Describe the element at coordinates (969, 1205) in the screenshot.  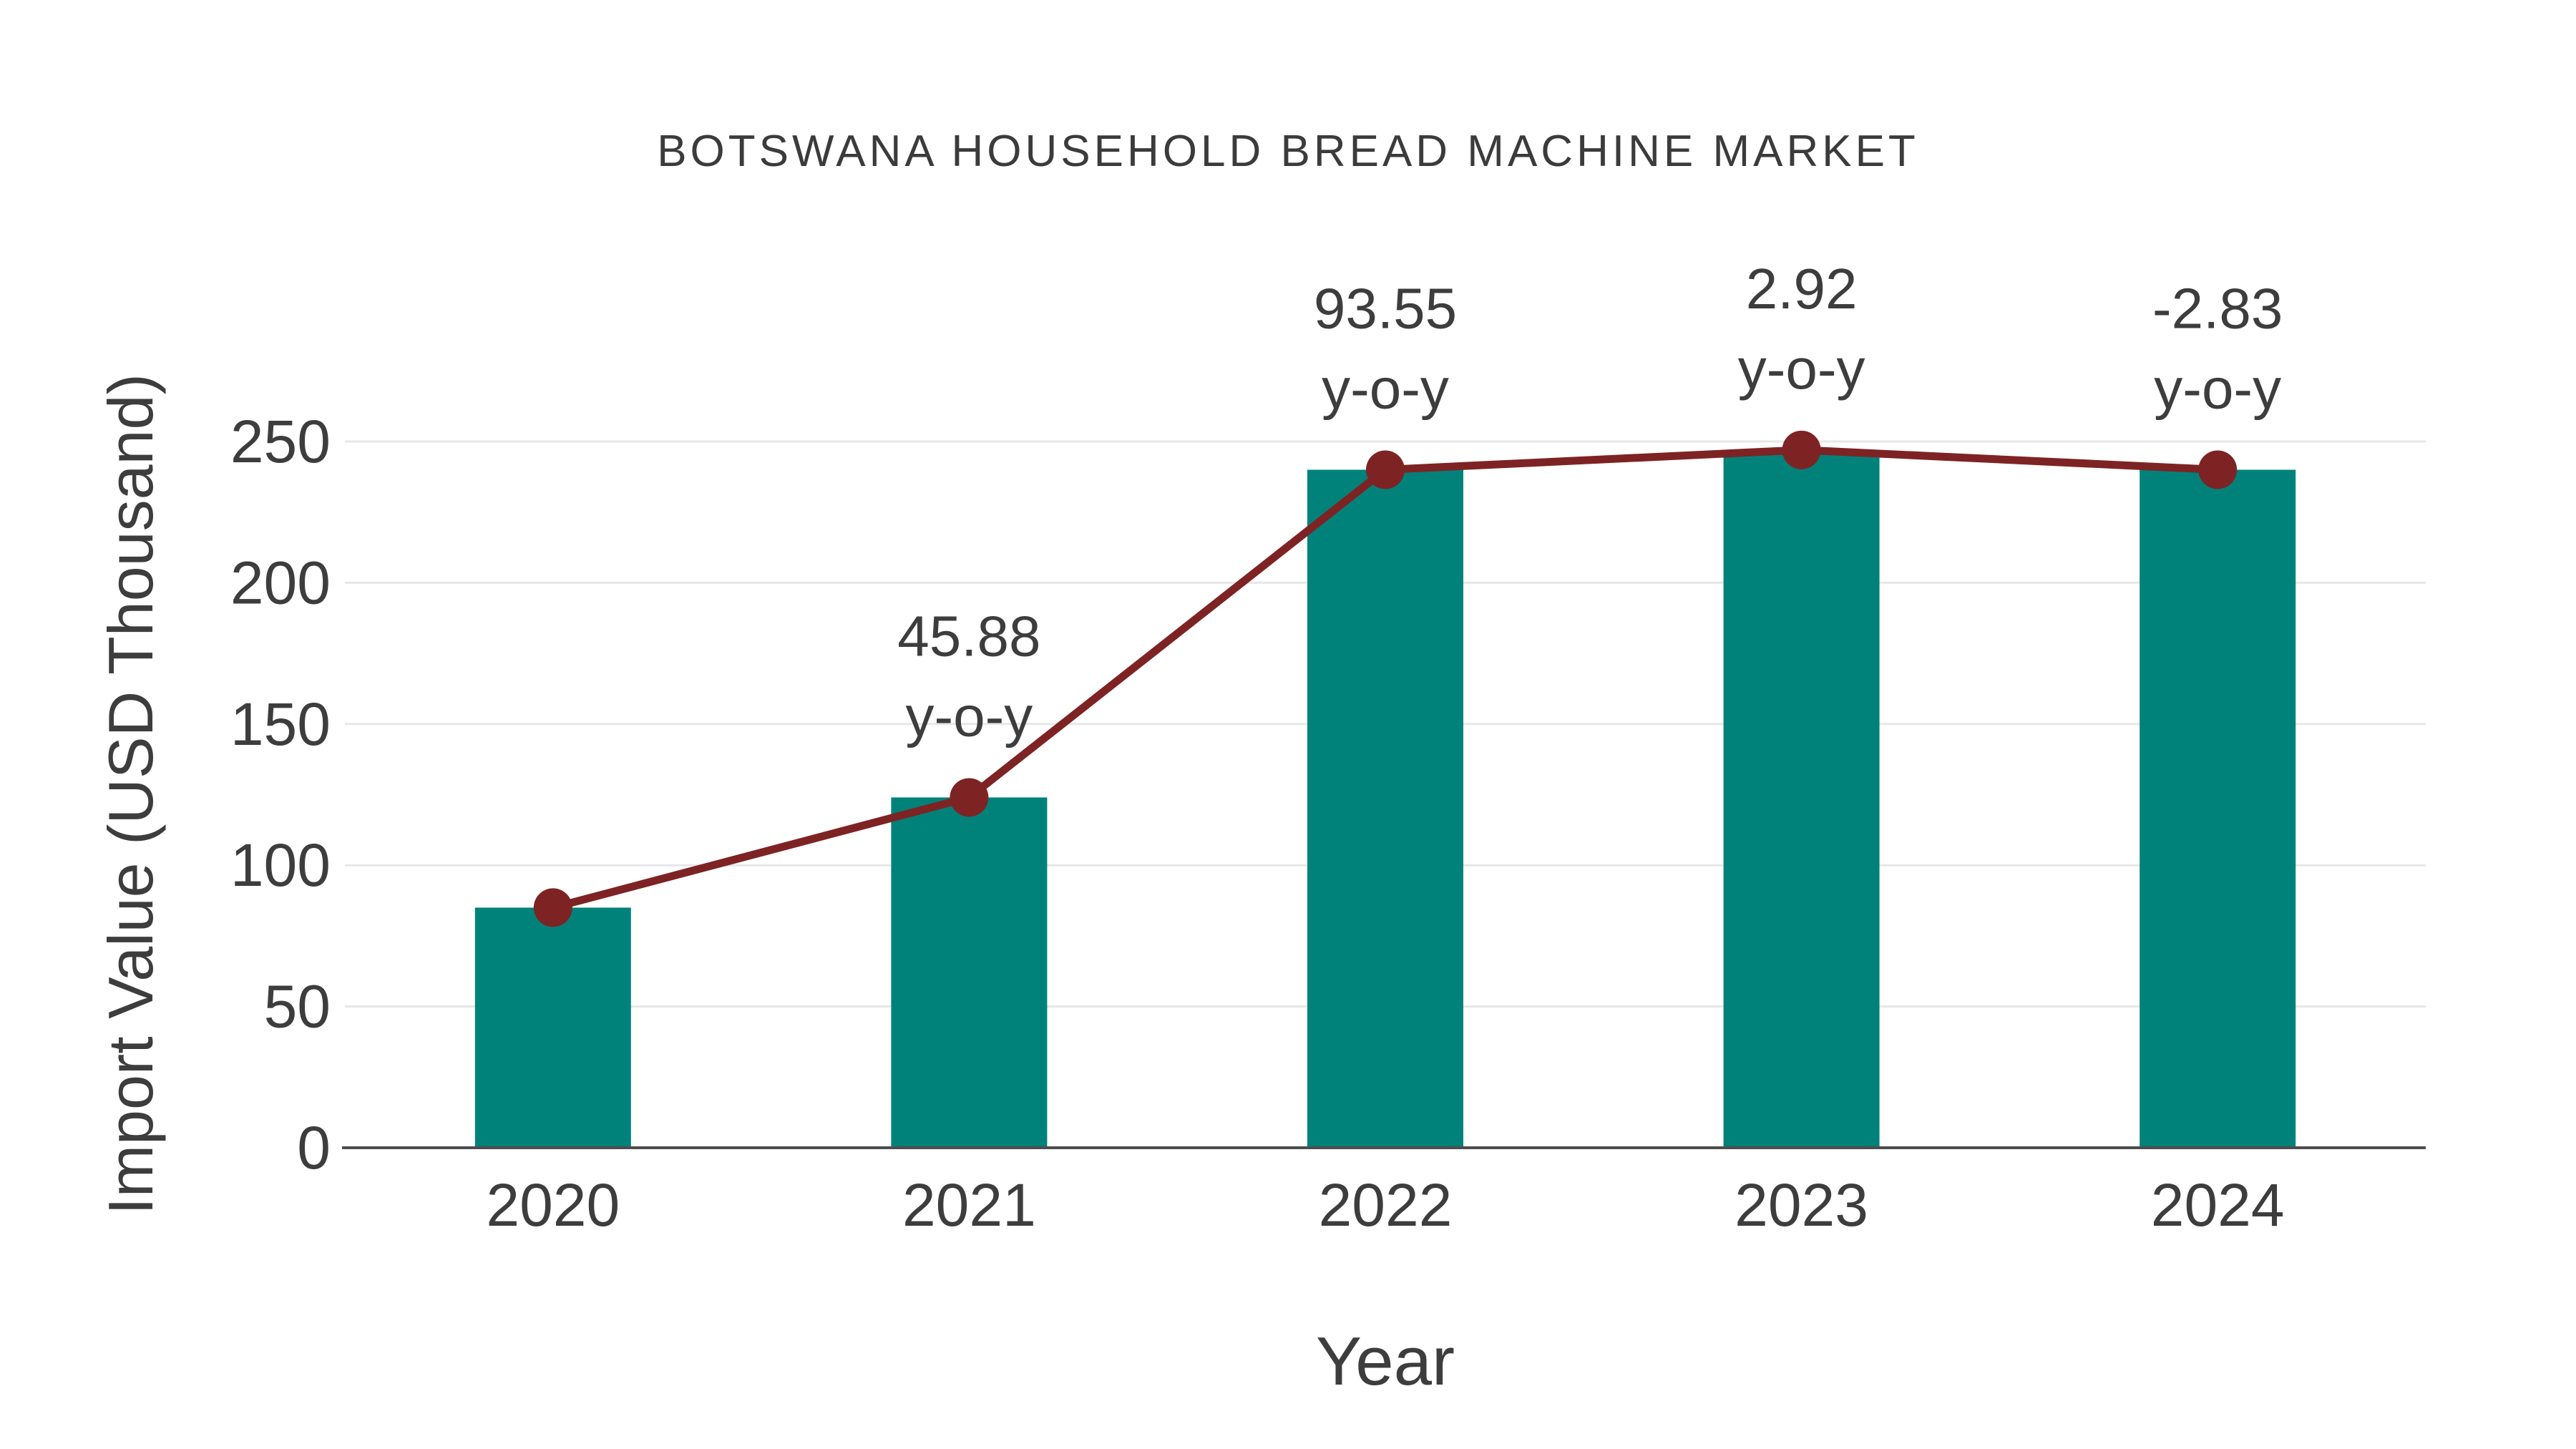
I see `x-tick-label-2021: 2021` at that location.